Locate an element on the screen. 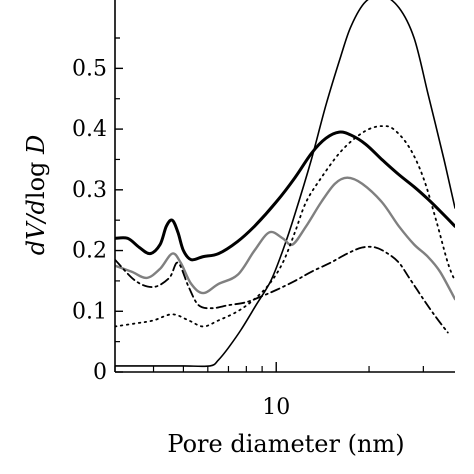 Image resolution: width=474 pixels, height=474 pixels. x-tick-label: 10 is located at coordinates (276, 407).